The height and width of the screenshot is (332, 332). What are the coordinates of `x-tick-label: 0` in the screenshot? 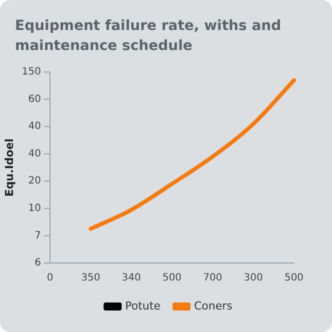 It's located at (50, 278).